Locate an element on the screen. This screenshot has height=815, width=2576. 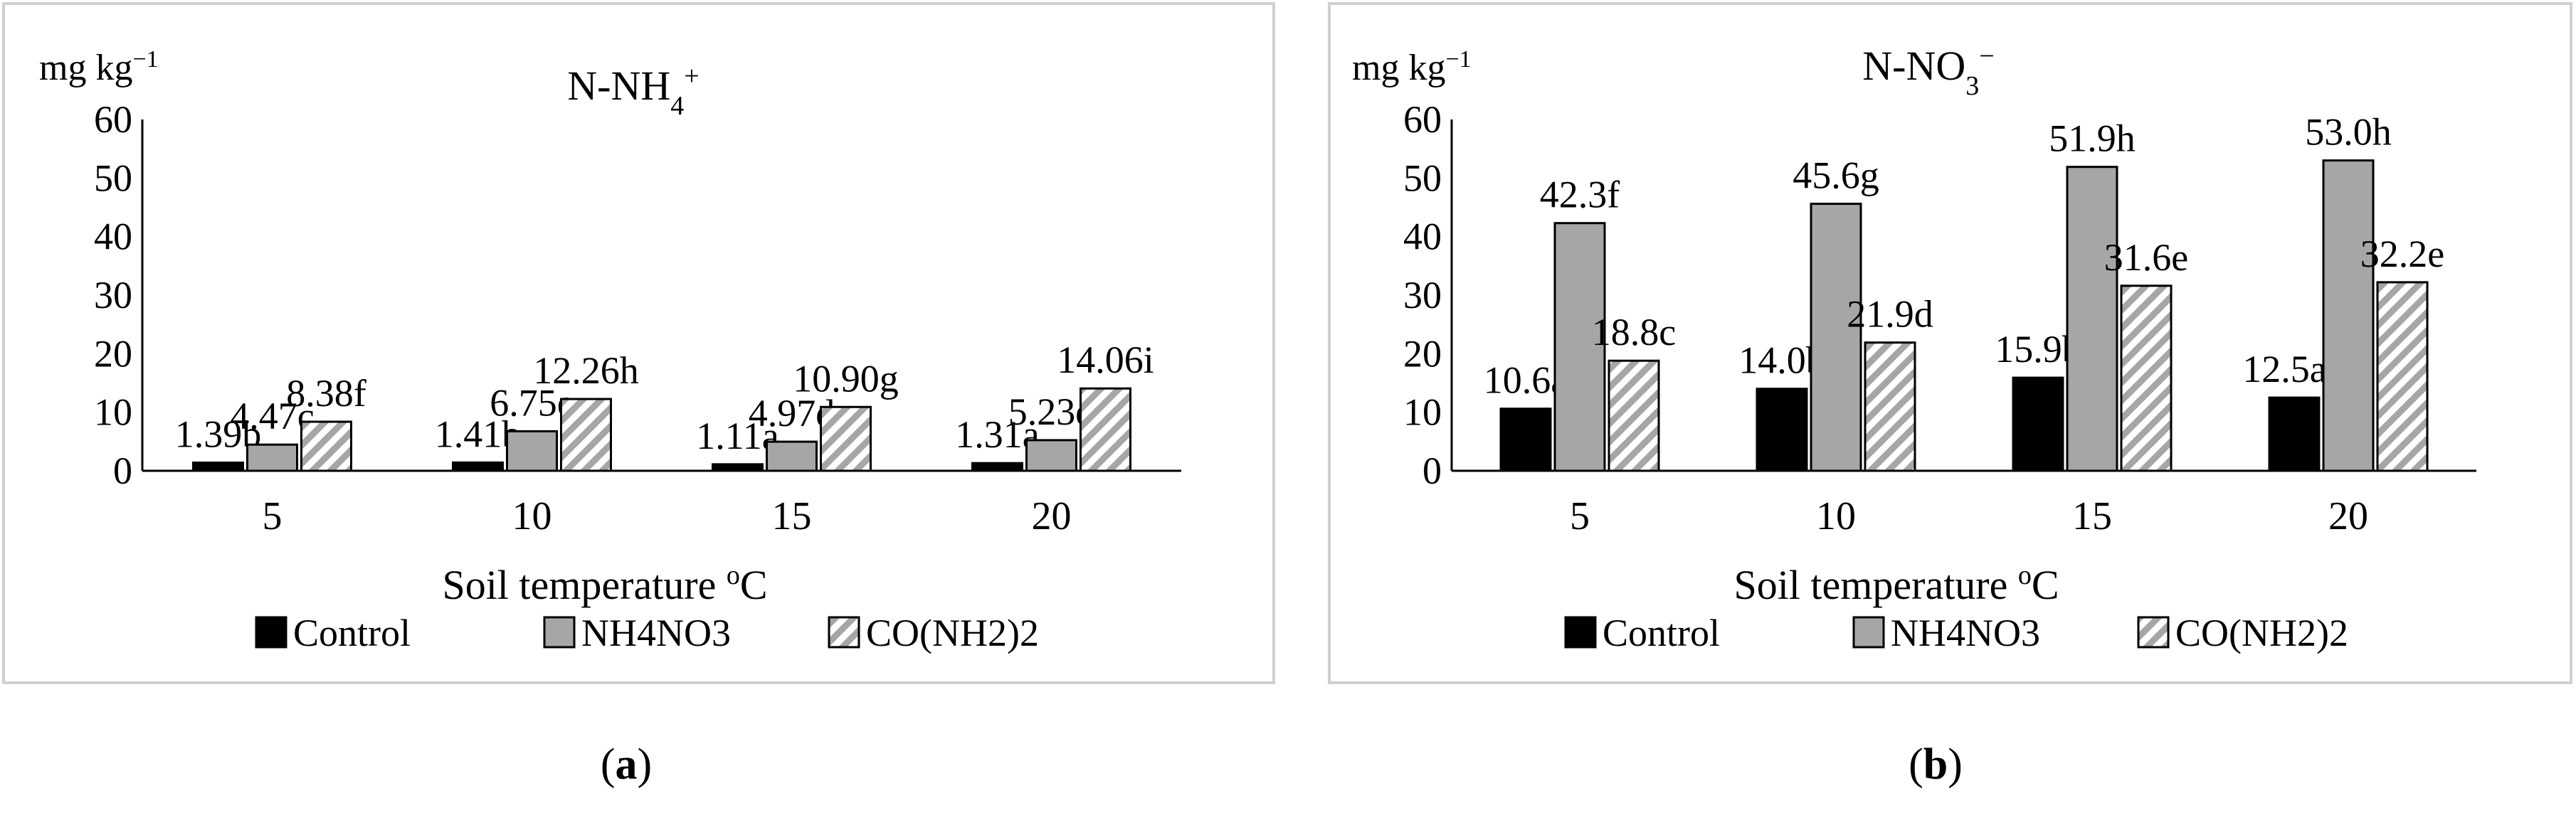
panel-caption: (b) is located at coordinates (1936, 764).